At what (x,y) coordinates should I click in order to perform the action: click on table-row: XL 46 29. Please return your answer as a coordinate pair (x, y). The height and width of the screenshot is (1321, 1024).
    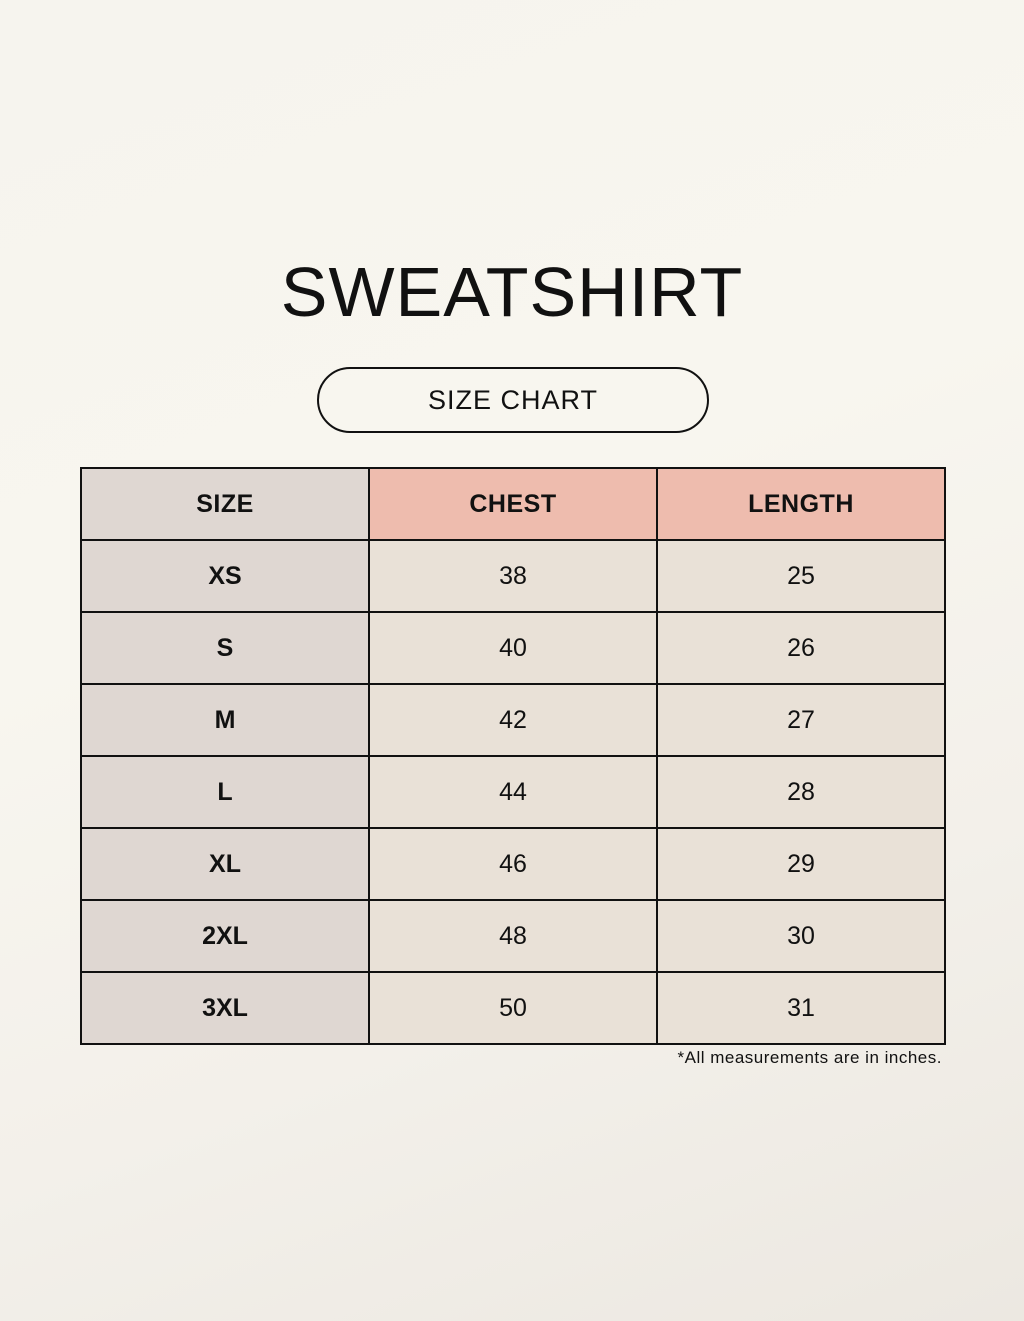
    Looking at the image, I should click on (513, 864).